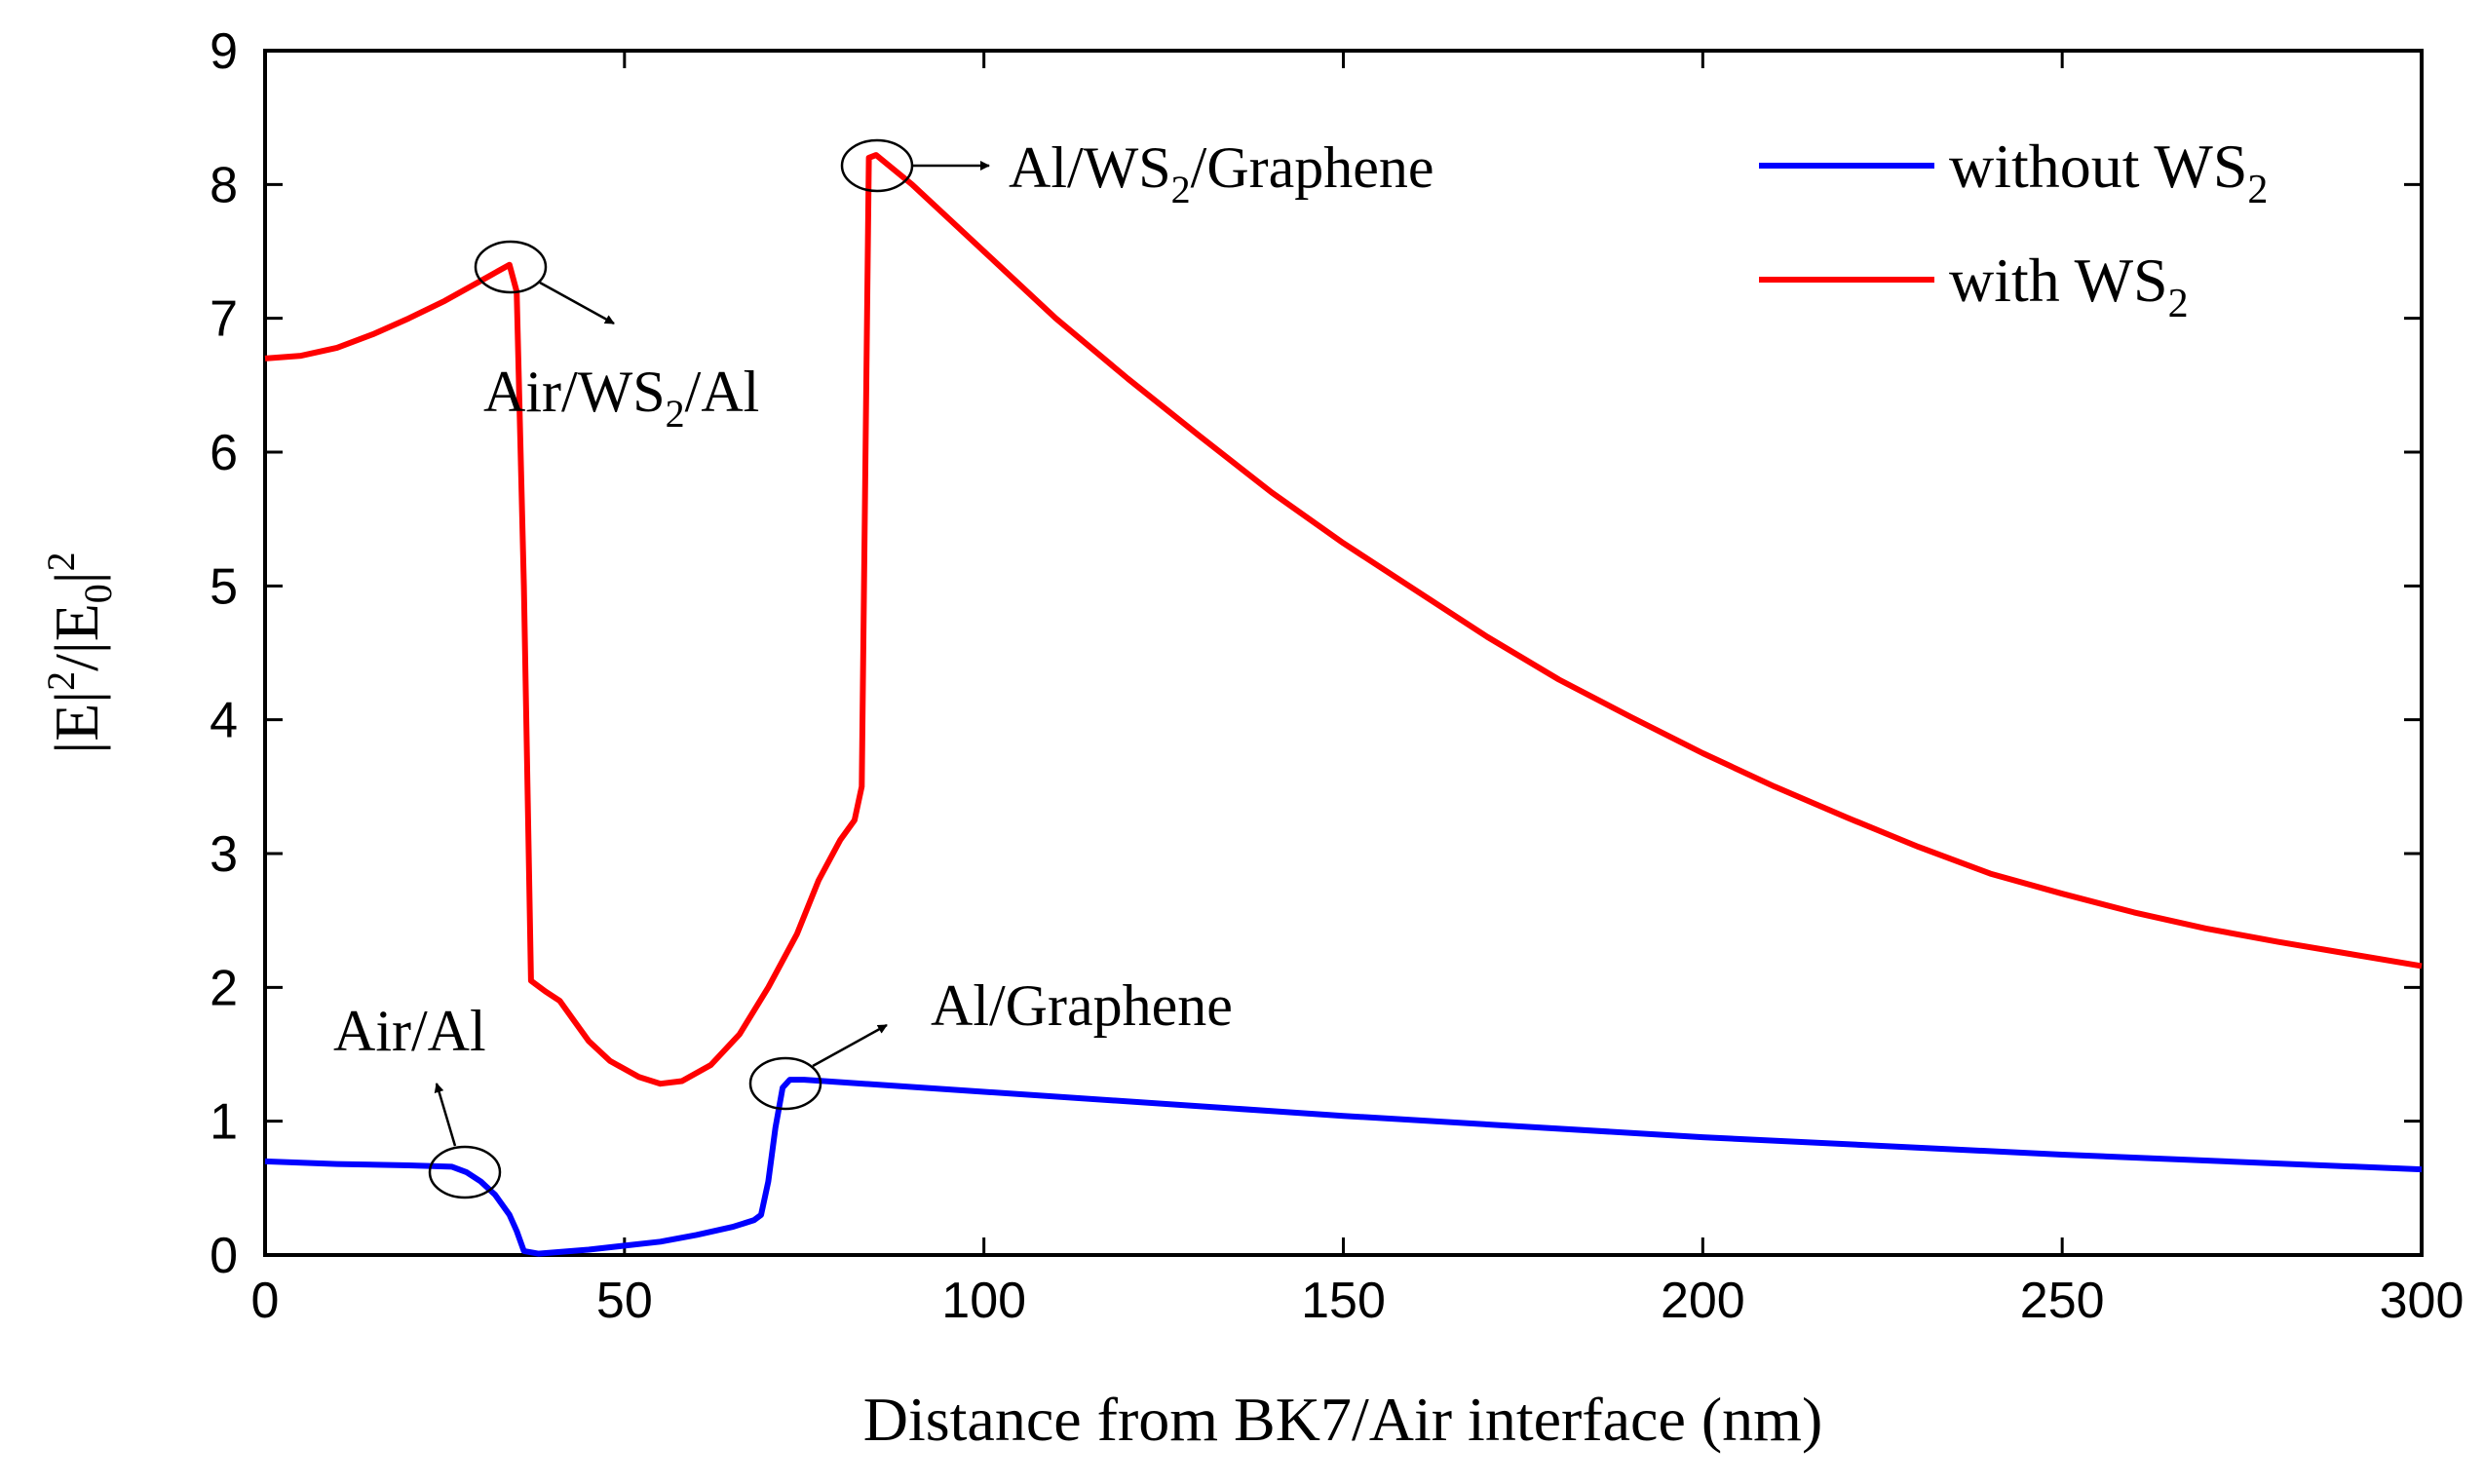 This screenshot has height=1484, width=2484. Describe the element at coordinates (224, 988) in the screenshot. I see `y-tick-label-2: 2` at that location.